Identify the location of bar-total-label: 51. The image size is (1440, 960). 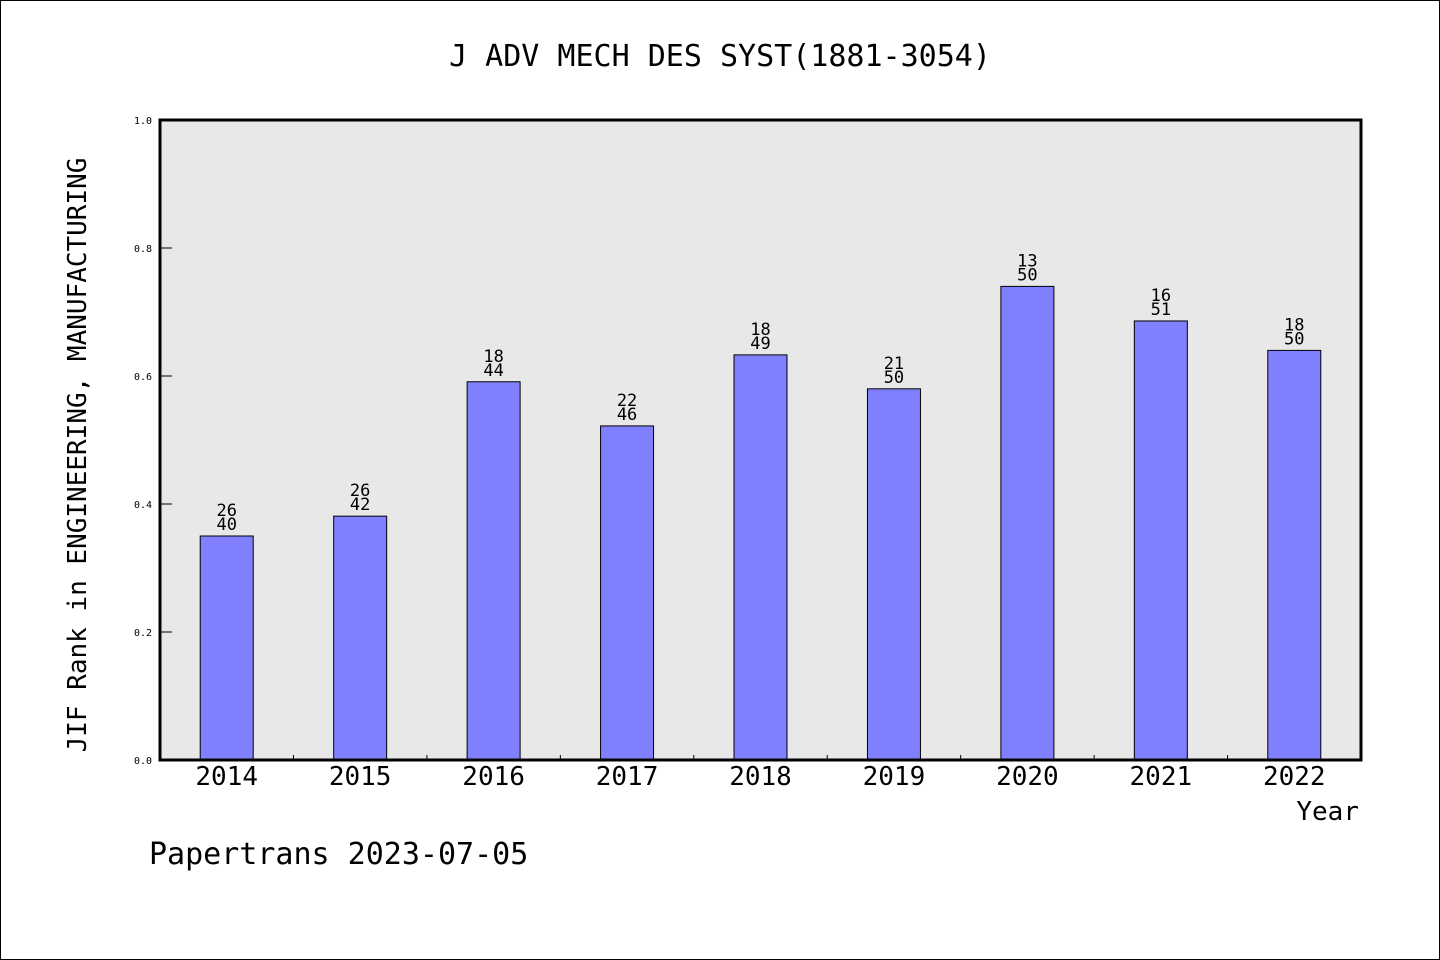
(1161, 310).